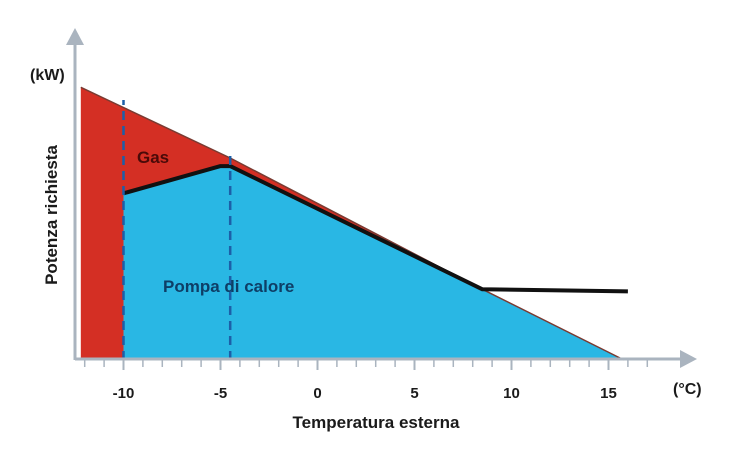 This screenshot has width=735, height=455. What do you see at coordinates (51, 215) in the screenshot?
I see `y-axis-title: Potenza richiesta` at bounding box center [51, 215].